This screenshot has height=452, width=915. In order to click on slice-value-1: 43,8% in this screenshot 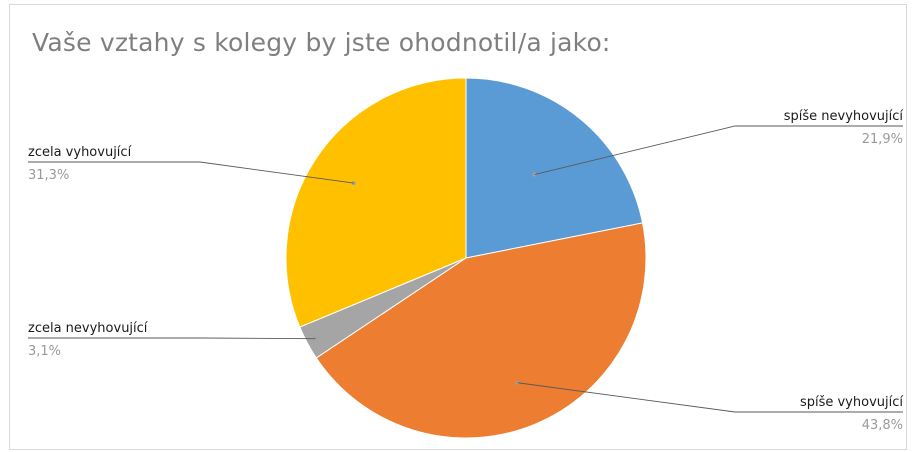, I will do `click(882, 425)`.